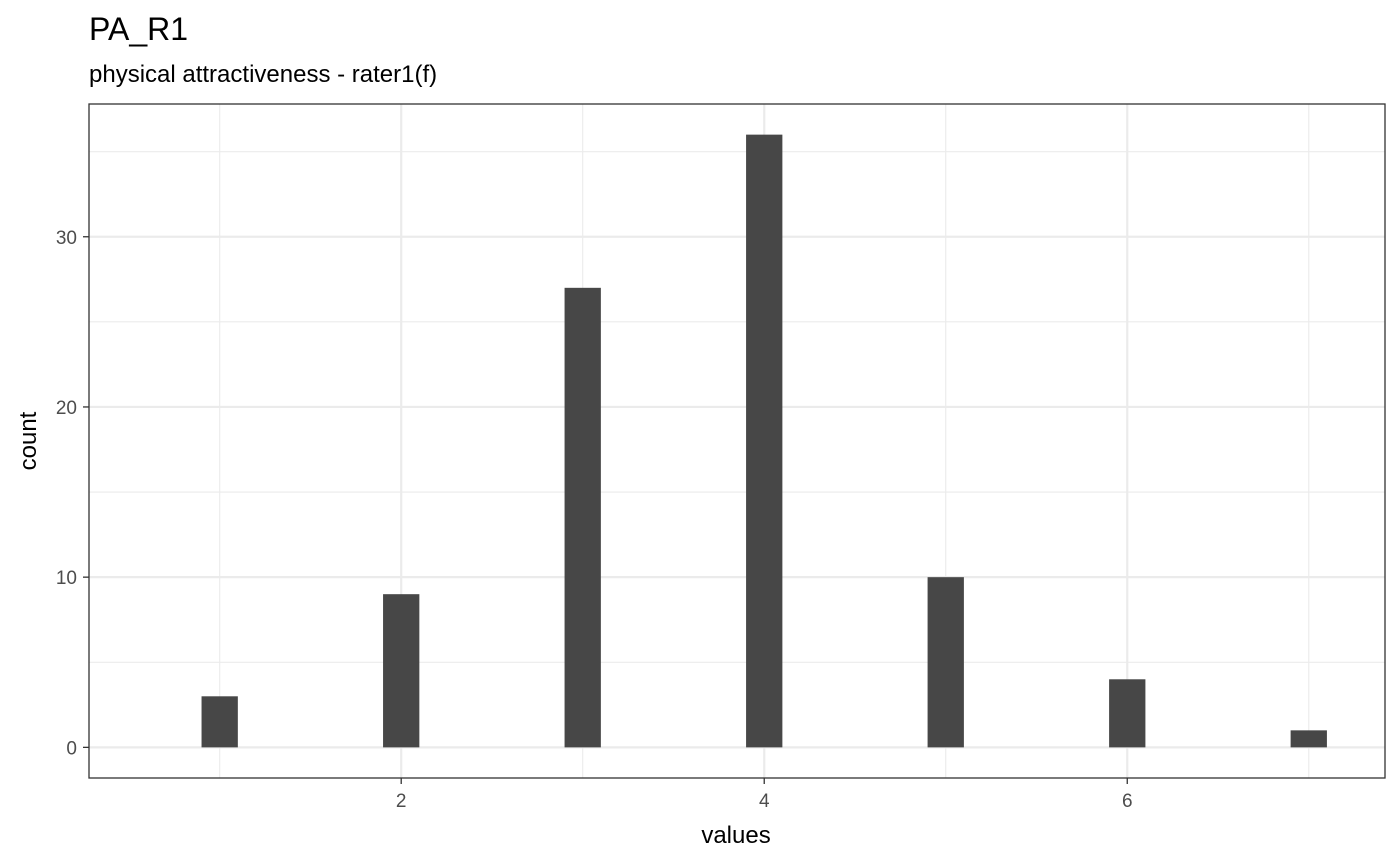  Describe the element at coordinates (735, 835) in the screenshot. I see `x-axis-title: values` at that location.